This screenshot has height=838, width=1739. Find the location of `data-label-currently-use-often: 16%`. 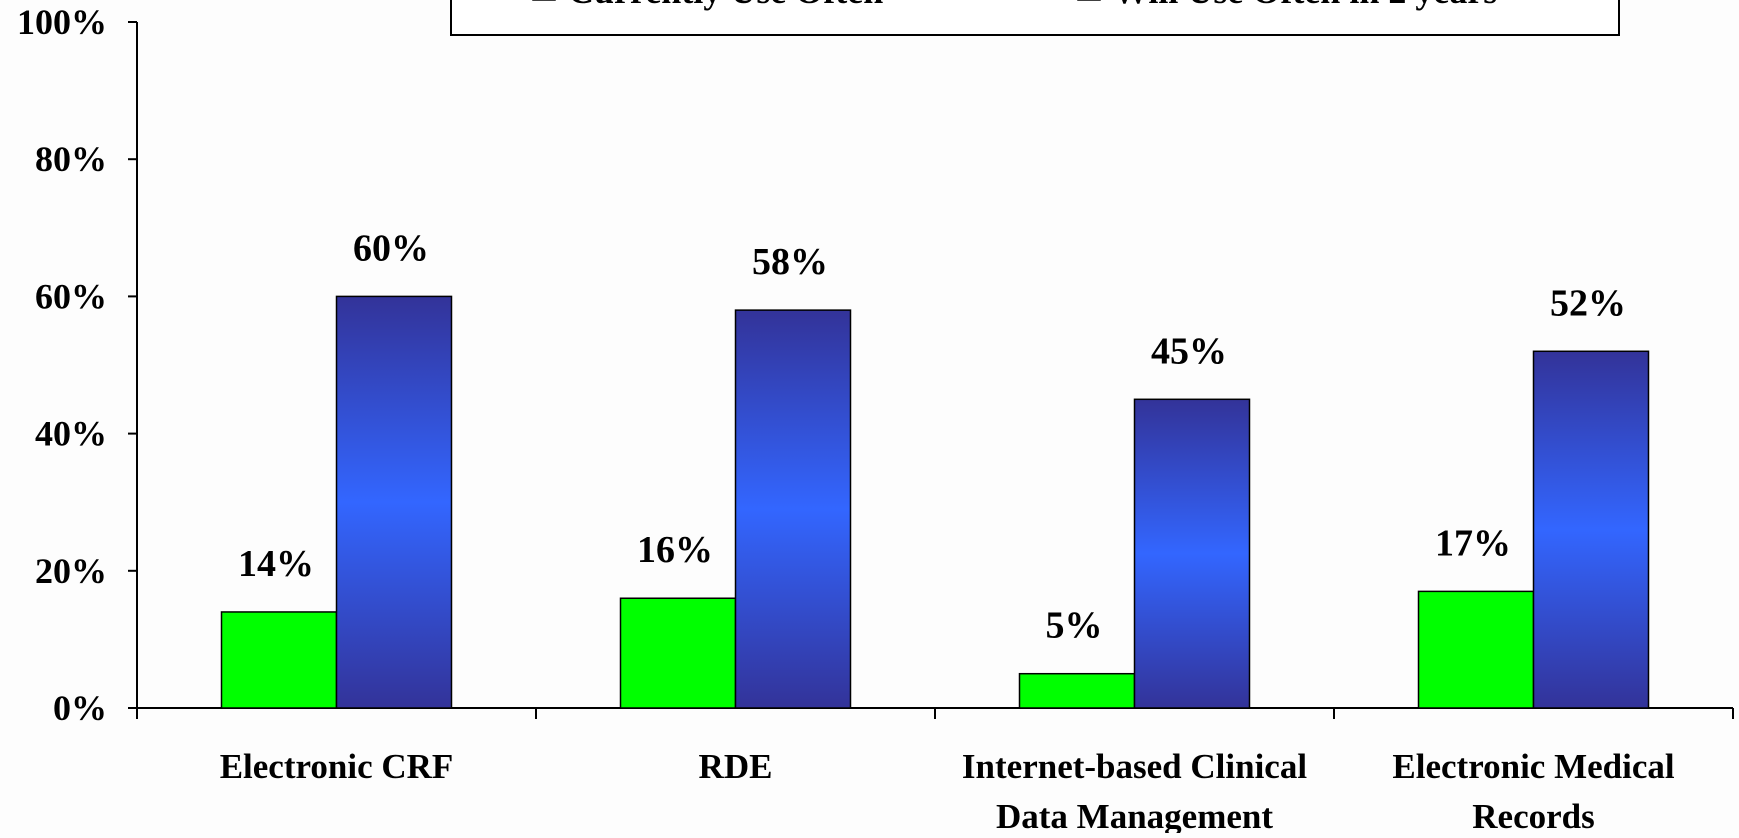

data-label-currently-use-often: 16% is located at coordinates (675, 550).